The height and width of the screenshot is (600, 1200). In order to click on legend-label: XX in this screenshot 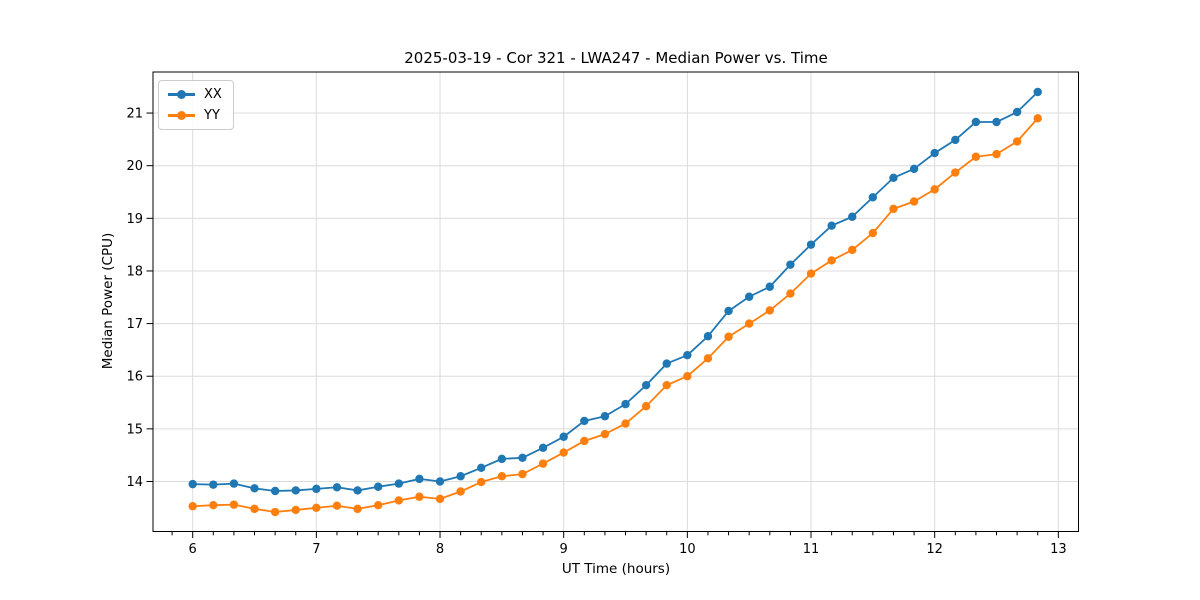, I will do `click(213, 94)`.